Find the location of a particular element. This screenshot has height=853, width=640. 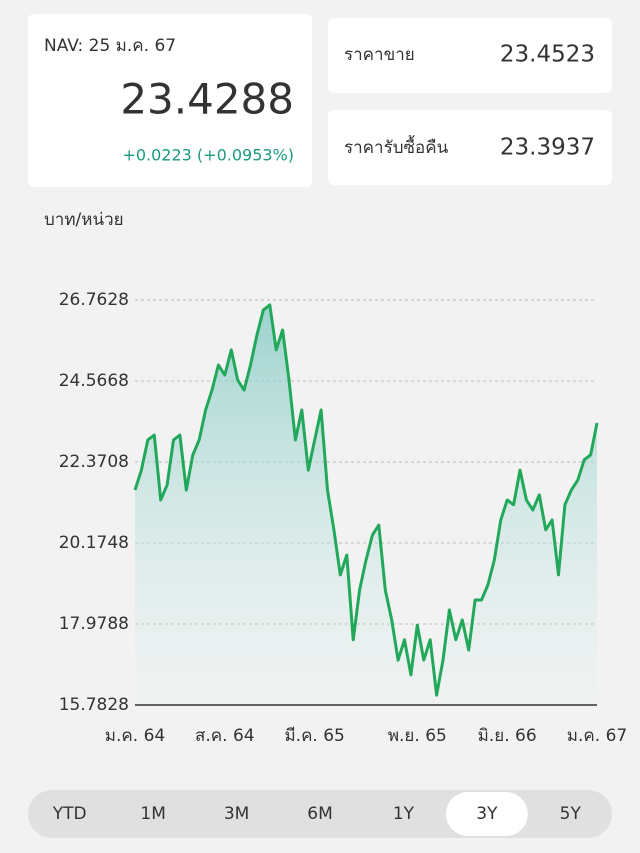

nav-value: 23.4288 is located at coordinates (207, 99).